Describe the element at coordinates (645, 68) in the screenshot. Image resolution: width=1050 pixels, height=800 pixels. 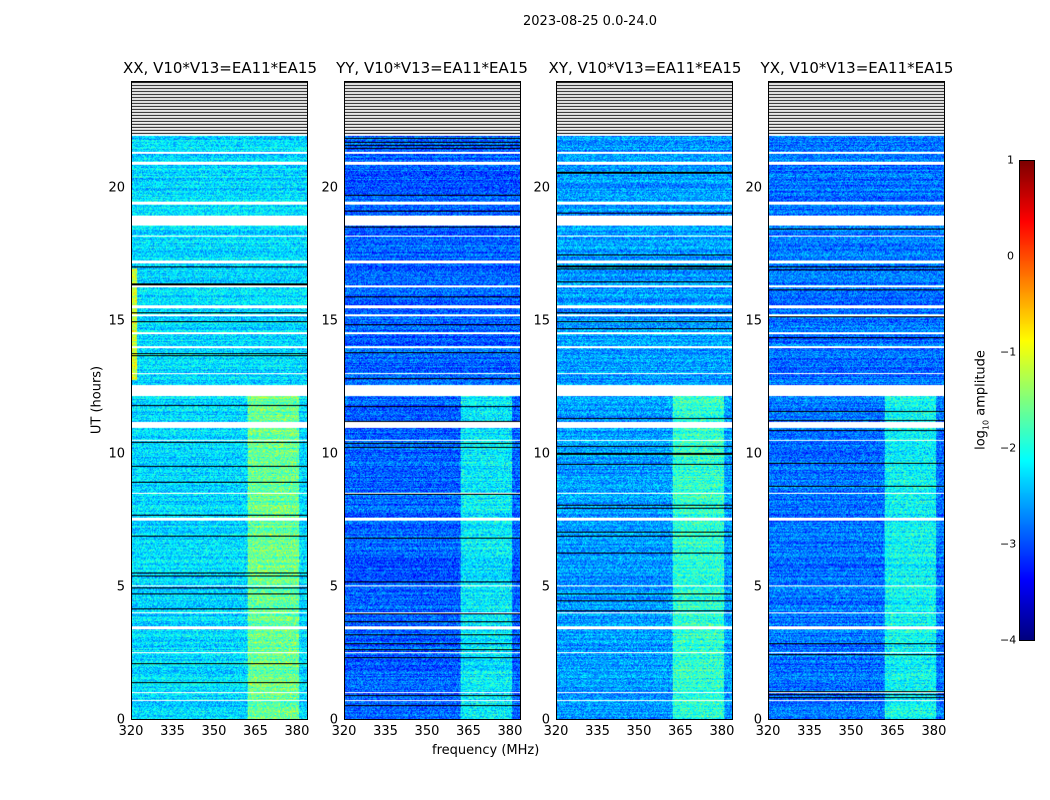
I see `panel-title-xy: XY, V10*V13=EA11*EA15` at that location.